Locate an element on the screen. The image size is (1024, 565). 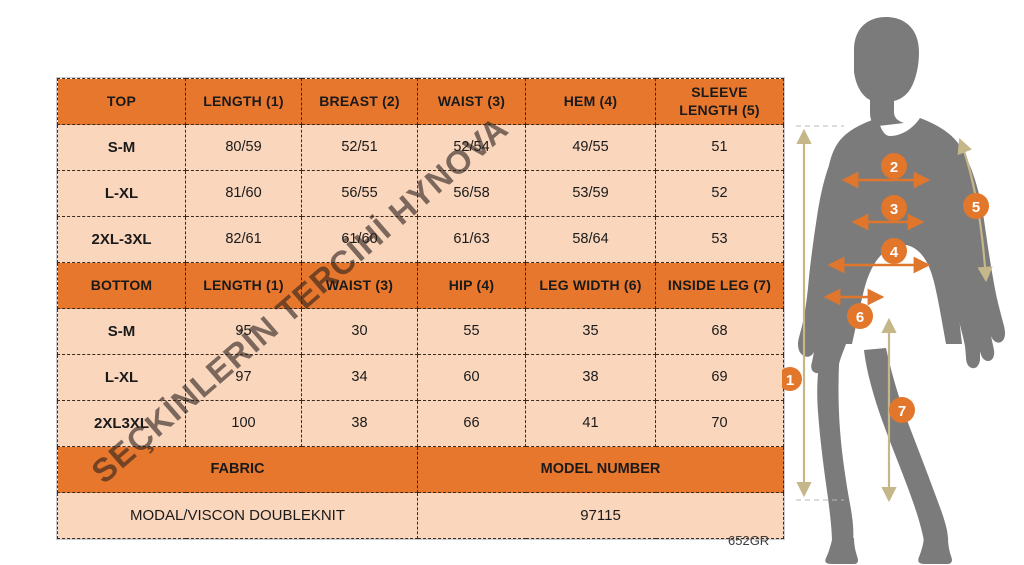
cell-top-breast: 56/55 is located at coordinates (359, 193).